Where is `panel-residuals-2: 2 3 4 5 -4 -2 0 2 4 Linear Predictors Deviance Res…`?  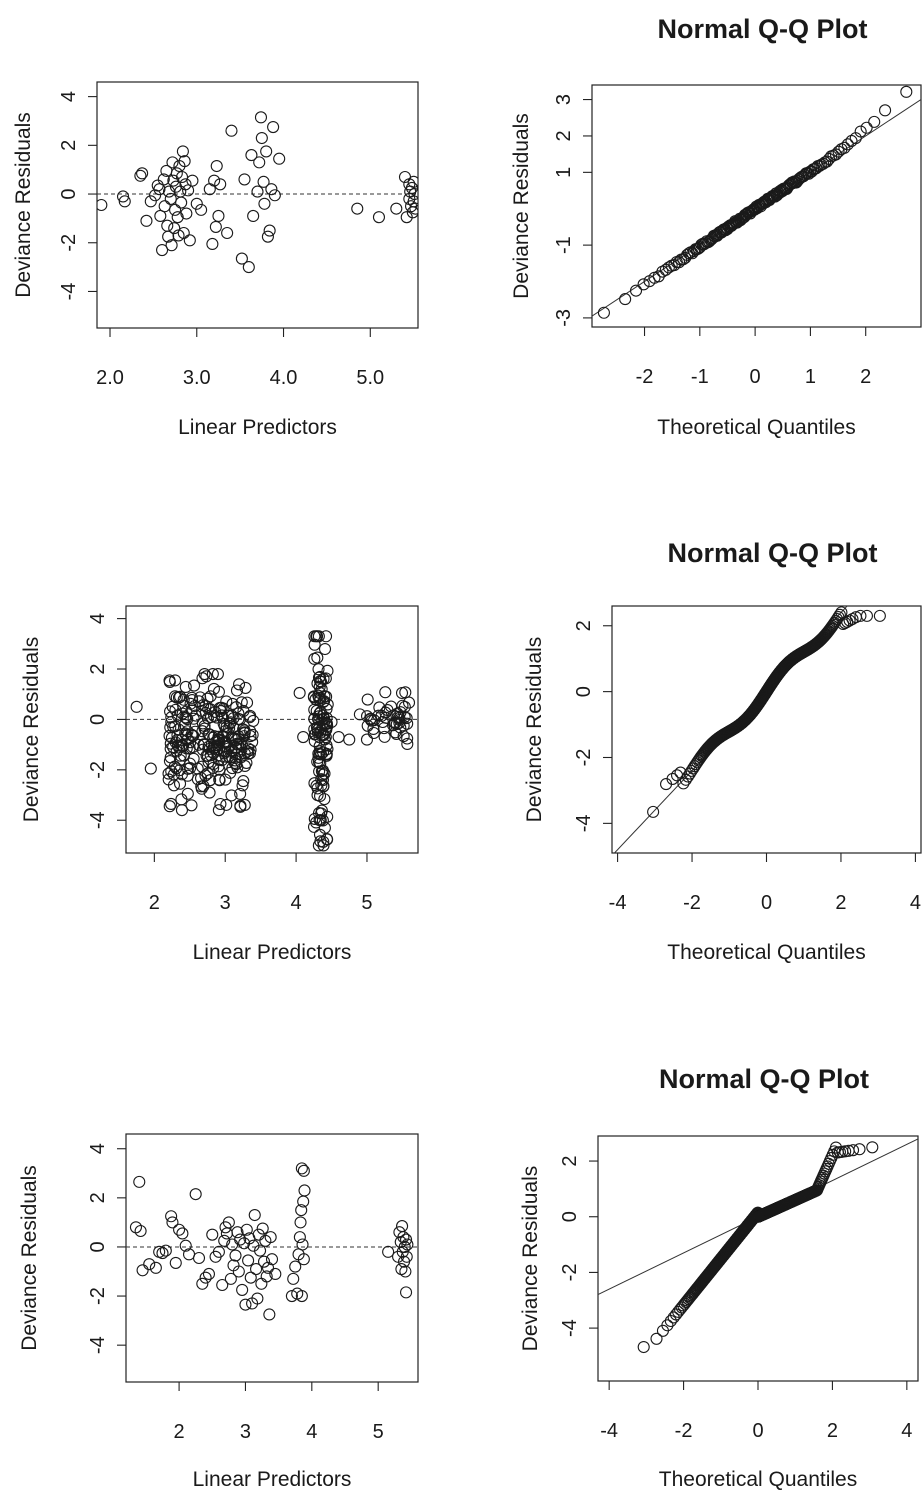
panel-residuals-2: 2 3 4 5 -4 -2 0 2 4 Linear Predictors Deviance Res… is located at coordinates (219, 784).